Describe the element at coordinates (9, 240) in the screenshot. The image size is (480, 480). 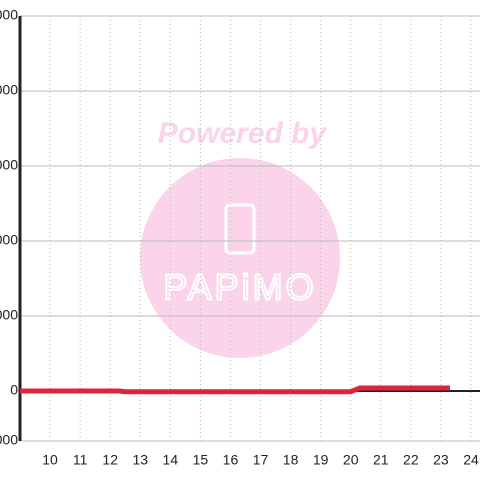
I see `y-tick-label: 60,000` at that location.